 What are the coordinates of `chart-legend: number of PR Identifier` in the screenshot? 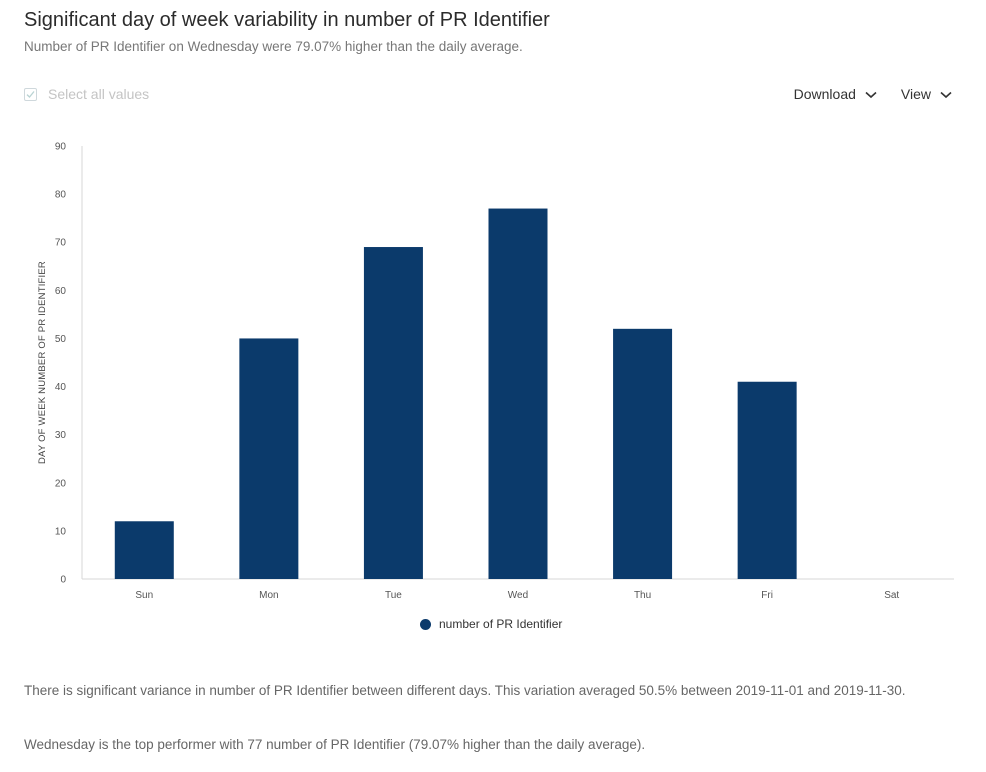 It's located at (491, 624).